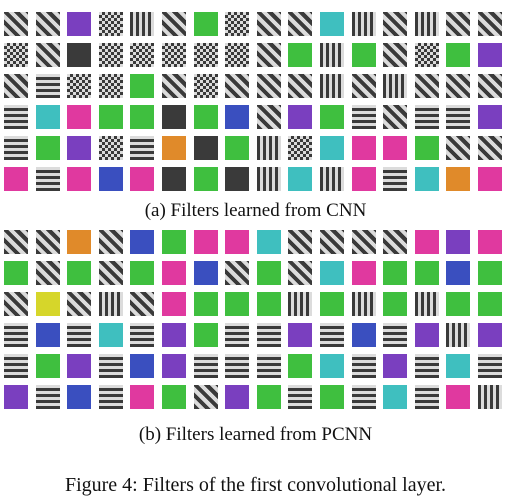 This screenshot has height=504, width=511. I want to click on panel-a-caption: (a) Filters learned from CNN, so click(255, 210).